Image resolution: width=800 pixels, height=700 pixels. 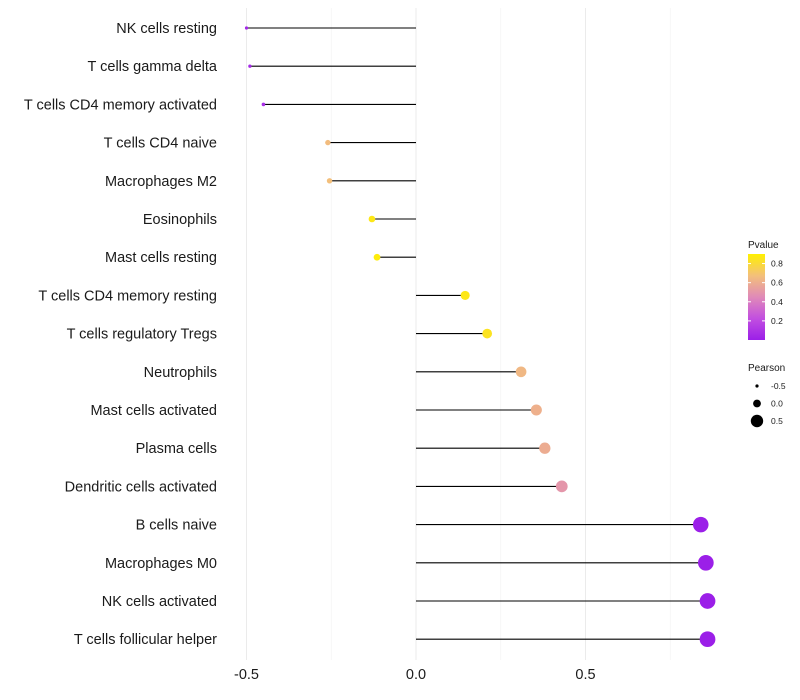 I want to click on category-label: Mast cells resting, so click(x=161, y=258).